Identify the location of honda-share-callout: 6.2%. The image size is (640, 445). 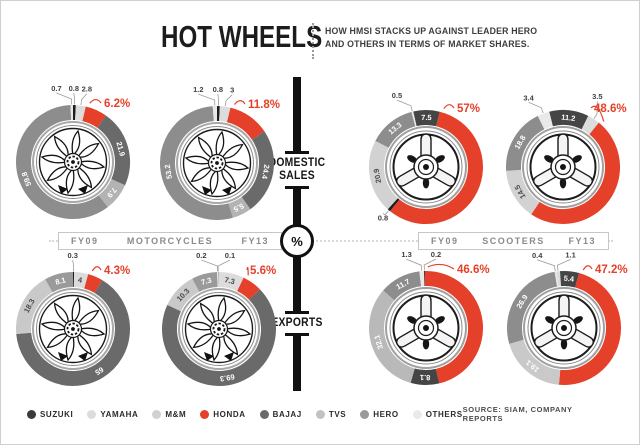
(117, 104).